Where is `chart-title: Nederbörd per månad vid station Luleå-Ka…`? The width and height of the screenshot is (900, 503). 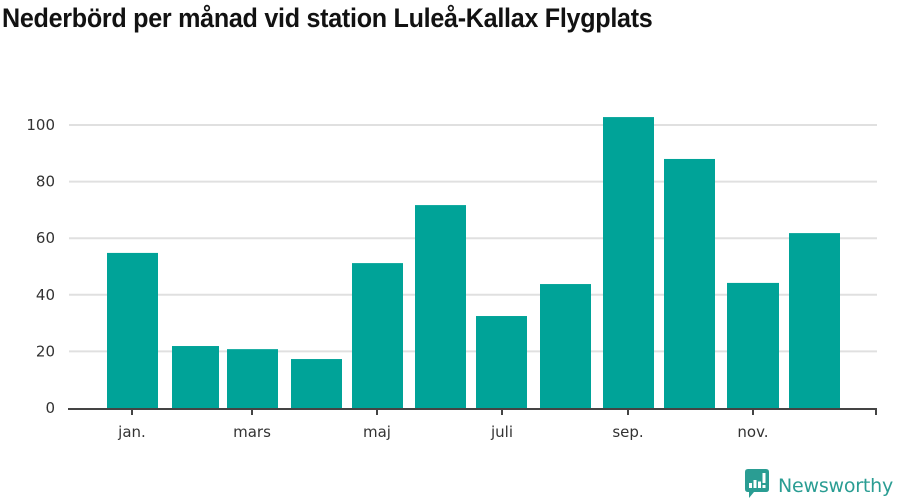 chart-title: Nederbörd per månad vid station Luleå-Ka… is located at coordinates (327, 18).